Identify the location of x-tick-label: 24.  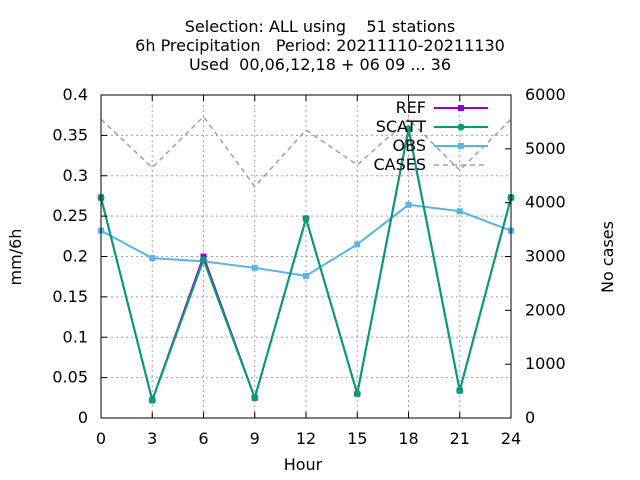
(511, 438).